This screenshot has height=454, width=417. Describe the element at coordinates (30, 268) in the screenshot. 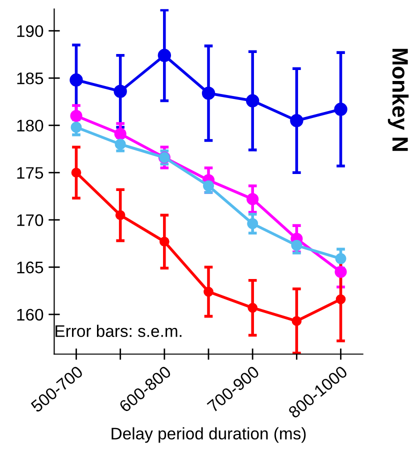

I see `y-tick-label: 165` at that location.